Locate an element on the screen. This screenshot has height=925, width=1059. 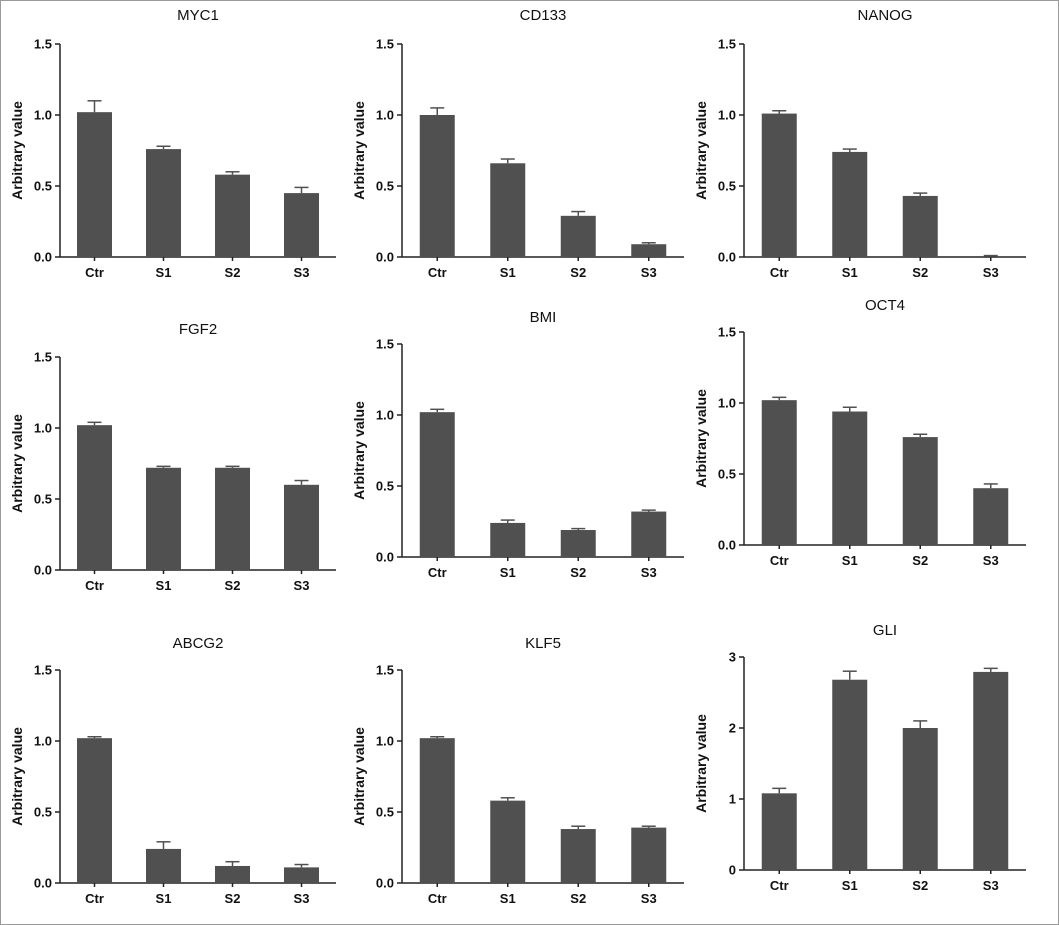
chart-title: NANOG is located at coordinates (884, 15).